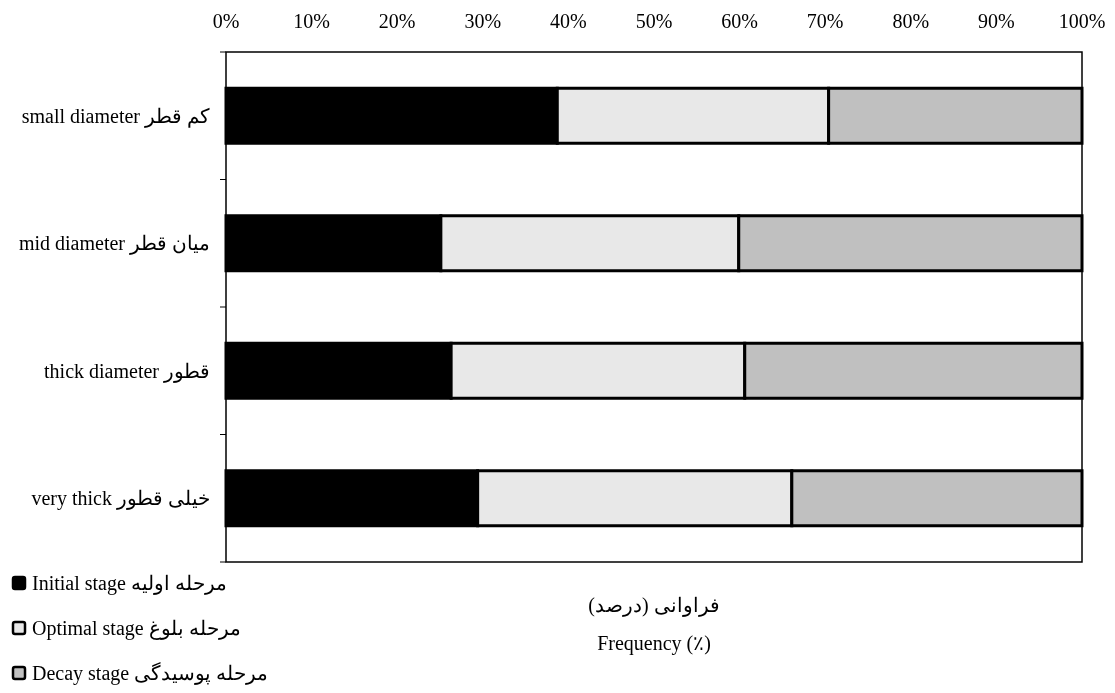 This screenshot has height=693, width=1115. Describe the element at coordinates (739, 21) in the screenshot. I see `x-tick-label: 60%` at that location.